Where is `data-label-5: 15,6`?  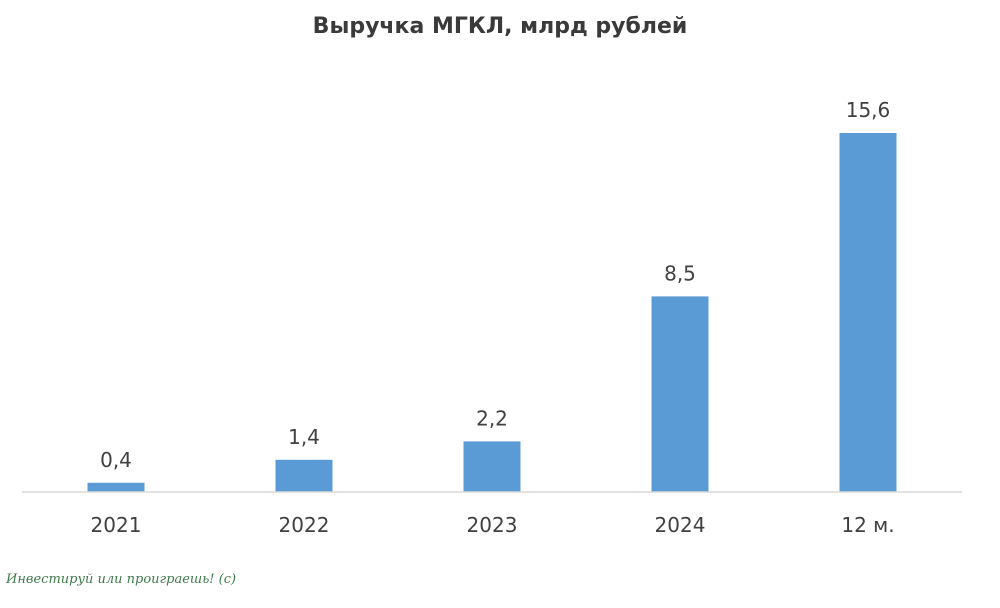 data-label-5: 15,6 is located at coordinates (868, 110).